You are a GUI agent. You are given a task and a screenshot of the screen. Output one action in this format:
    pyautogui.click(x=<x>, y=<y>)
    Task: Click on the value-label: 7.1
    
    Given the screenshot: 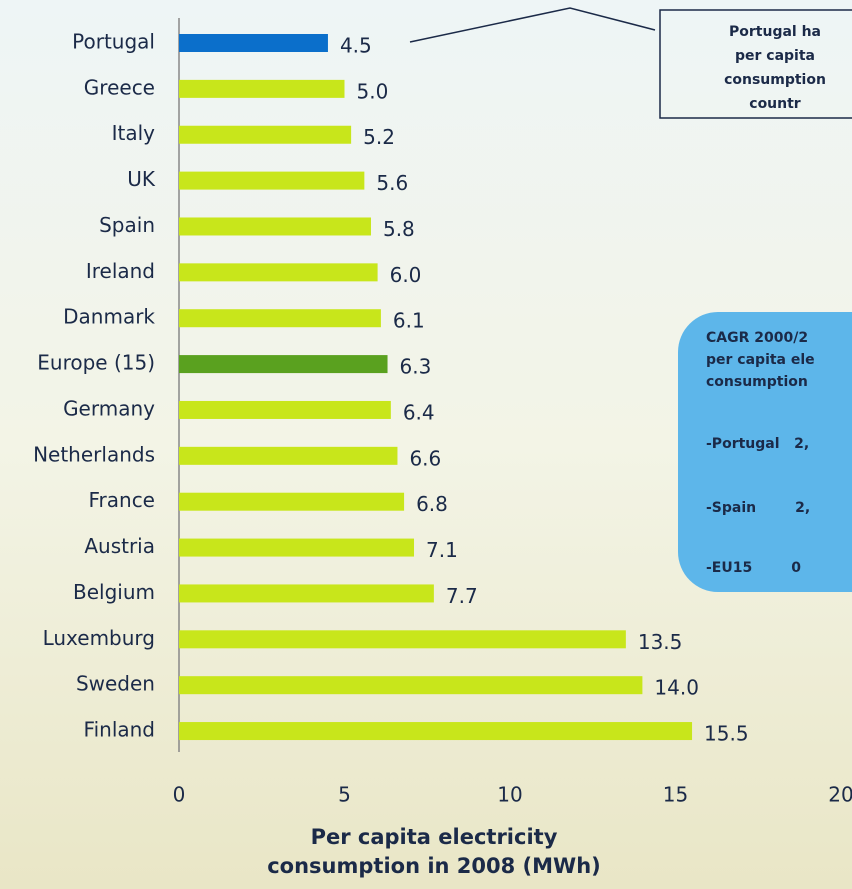 What is the action you would take?
    pyautogui.click(x=442, y=550)
    